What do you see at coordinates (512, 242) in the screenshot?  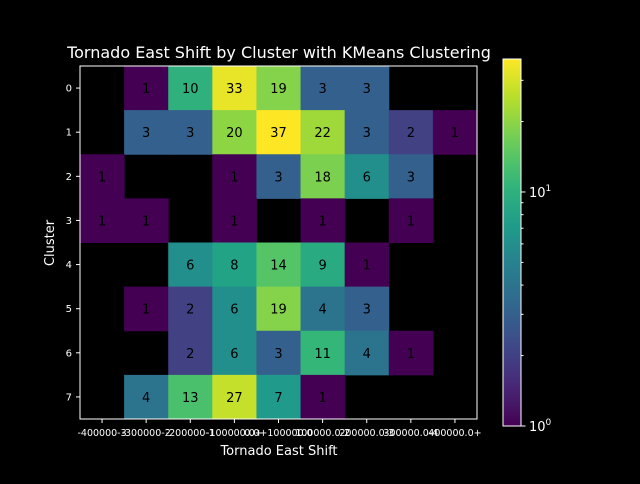 I see `colorbar-gradient` at bounding box center [512, 242].